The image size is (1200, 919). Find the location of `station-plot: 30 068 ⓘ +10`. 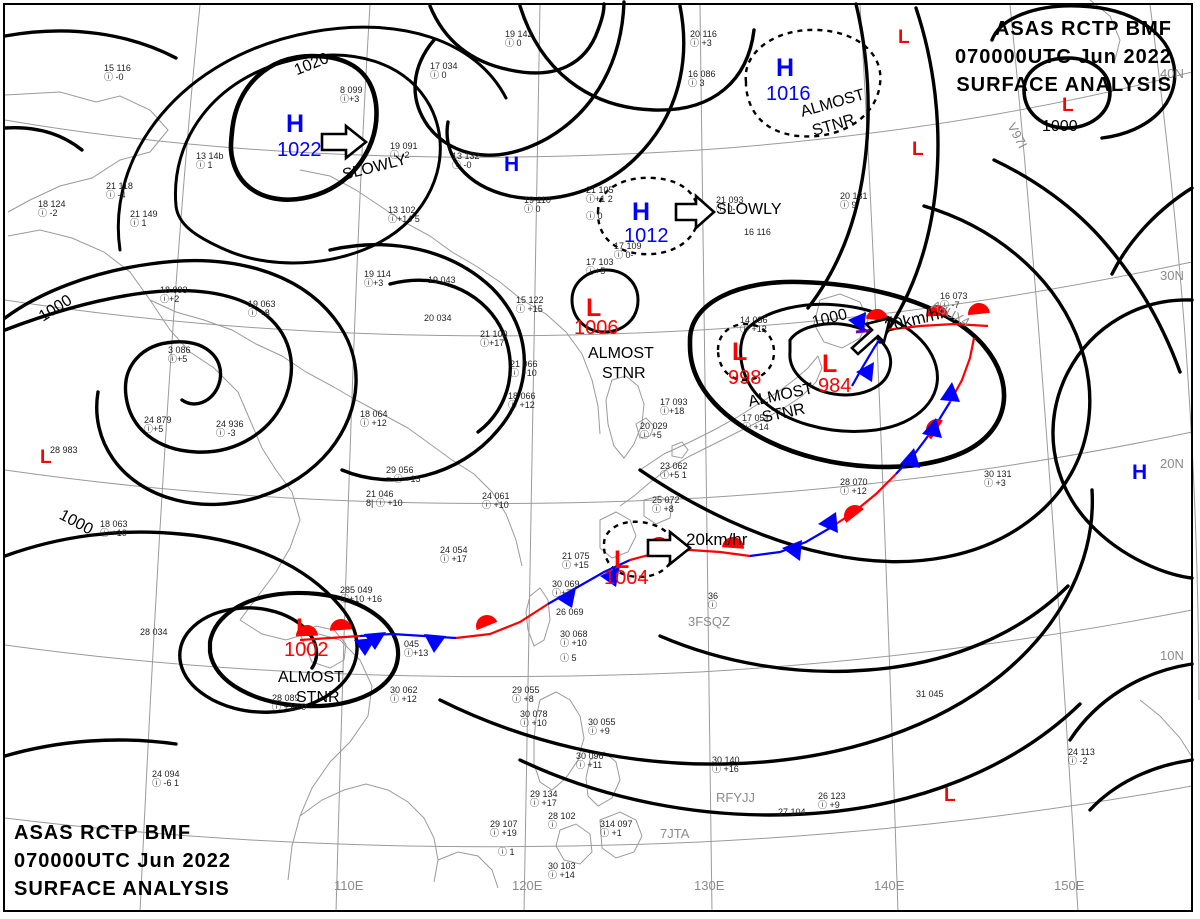

station-plot: 30 068 ⓘ +10 is located at coordinates (574, 639).